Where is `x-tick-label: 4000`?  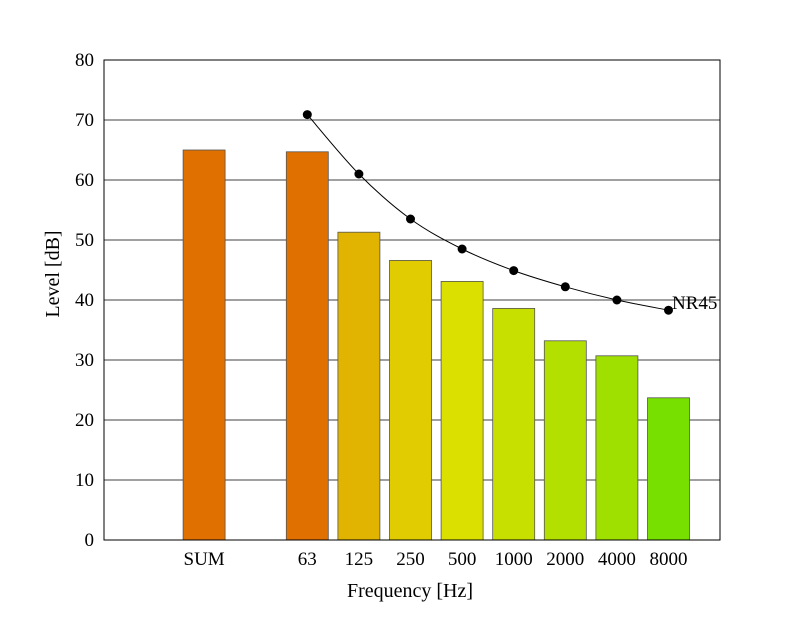 x-tick-label: 4000 is located at coordinates (617, 559).